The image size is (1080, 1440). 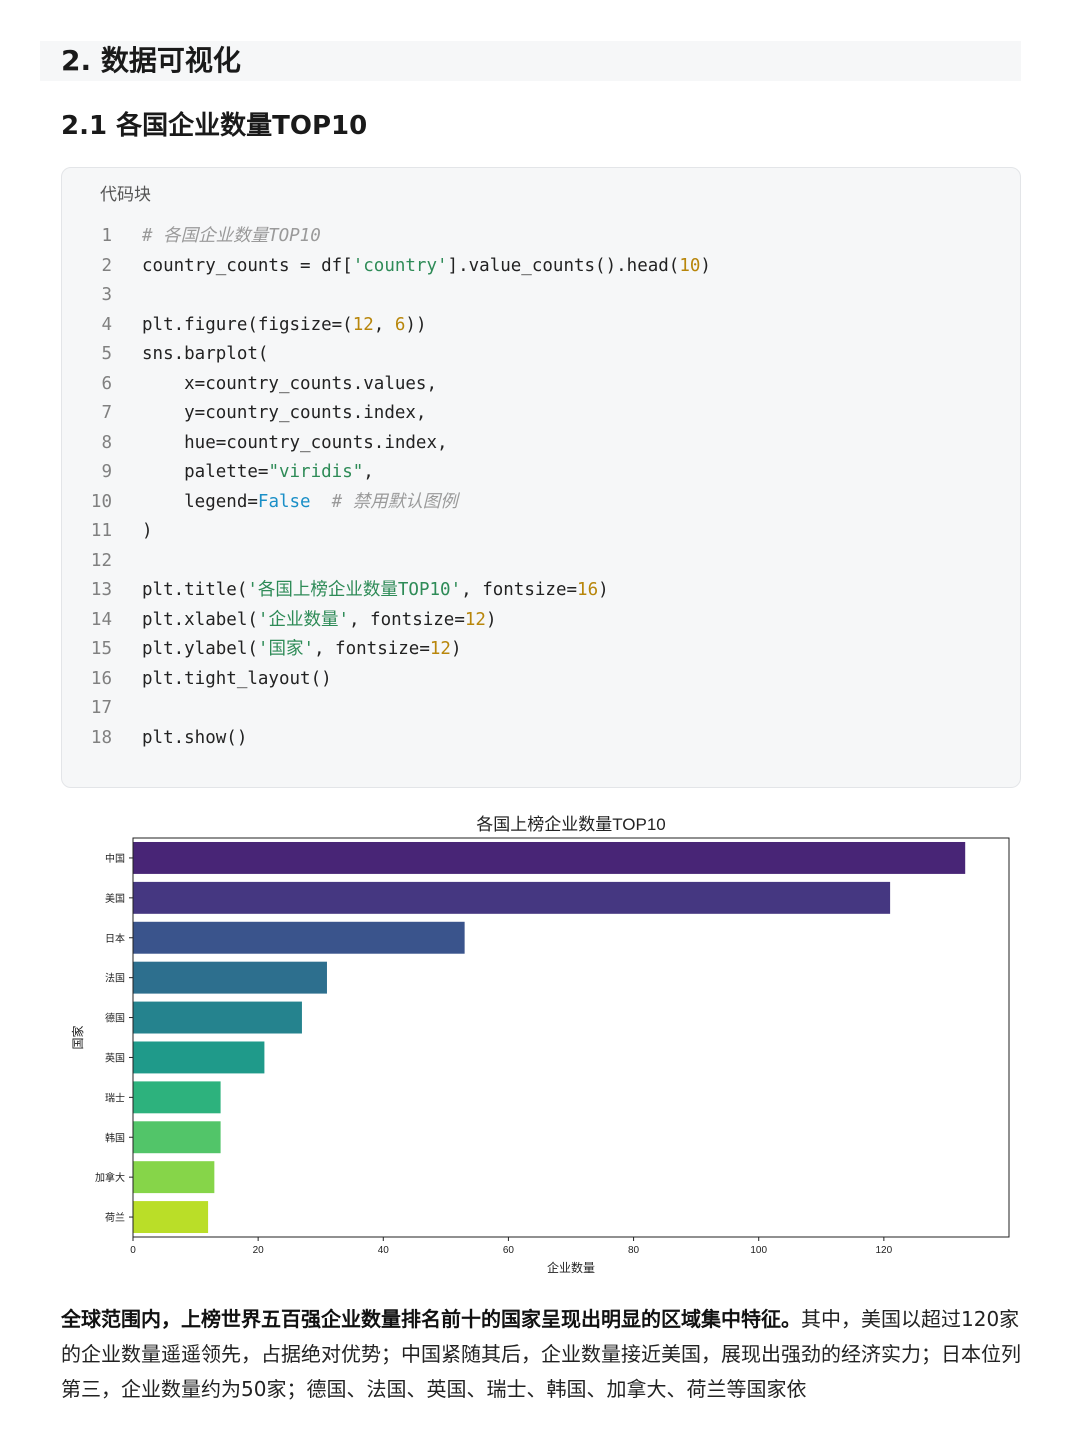 What do you see at coordinates (384, 1250) in the screenshot?
I see `x-tick-label: 40` at bounding box center [384, 1250].